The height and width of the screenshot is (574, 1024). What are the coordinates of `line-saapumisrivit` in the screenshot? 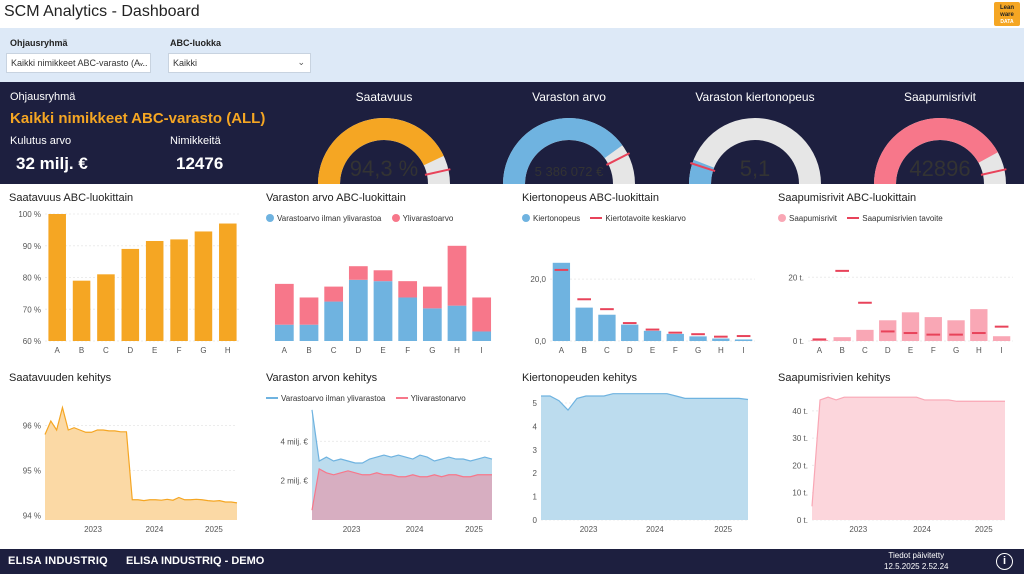 It's located at (908, 451).